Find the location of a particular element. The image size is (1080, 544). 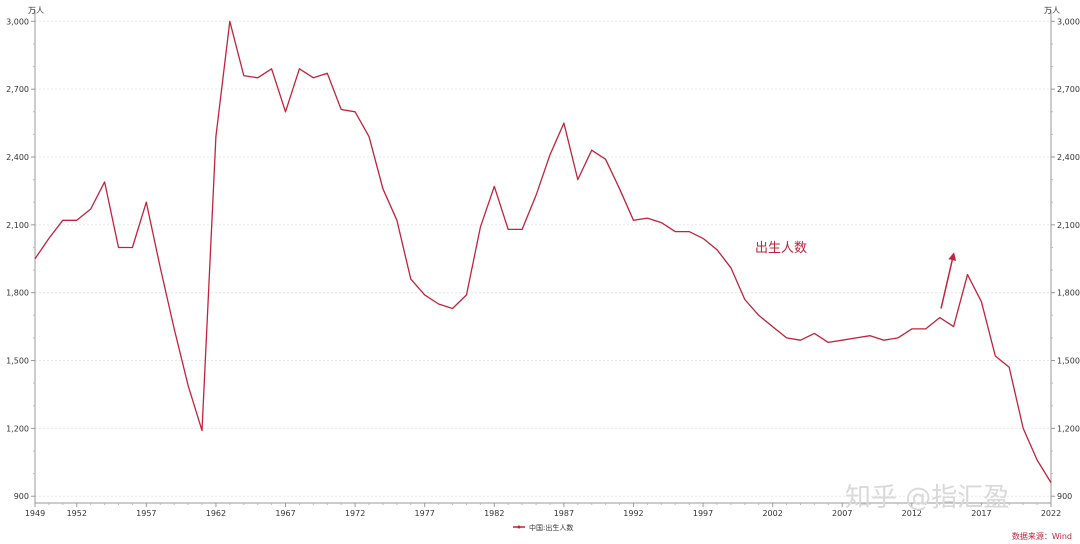

legend-label: 中国:出生人数 is located at coordinates (551, 527).